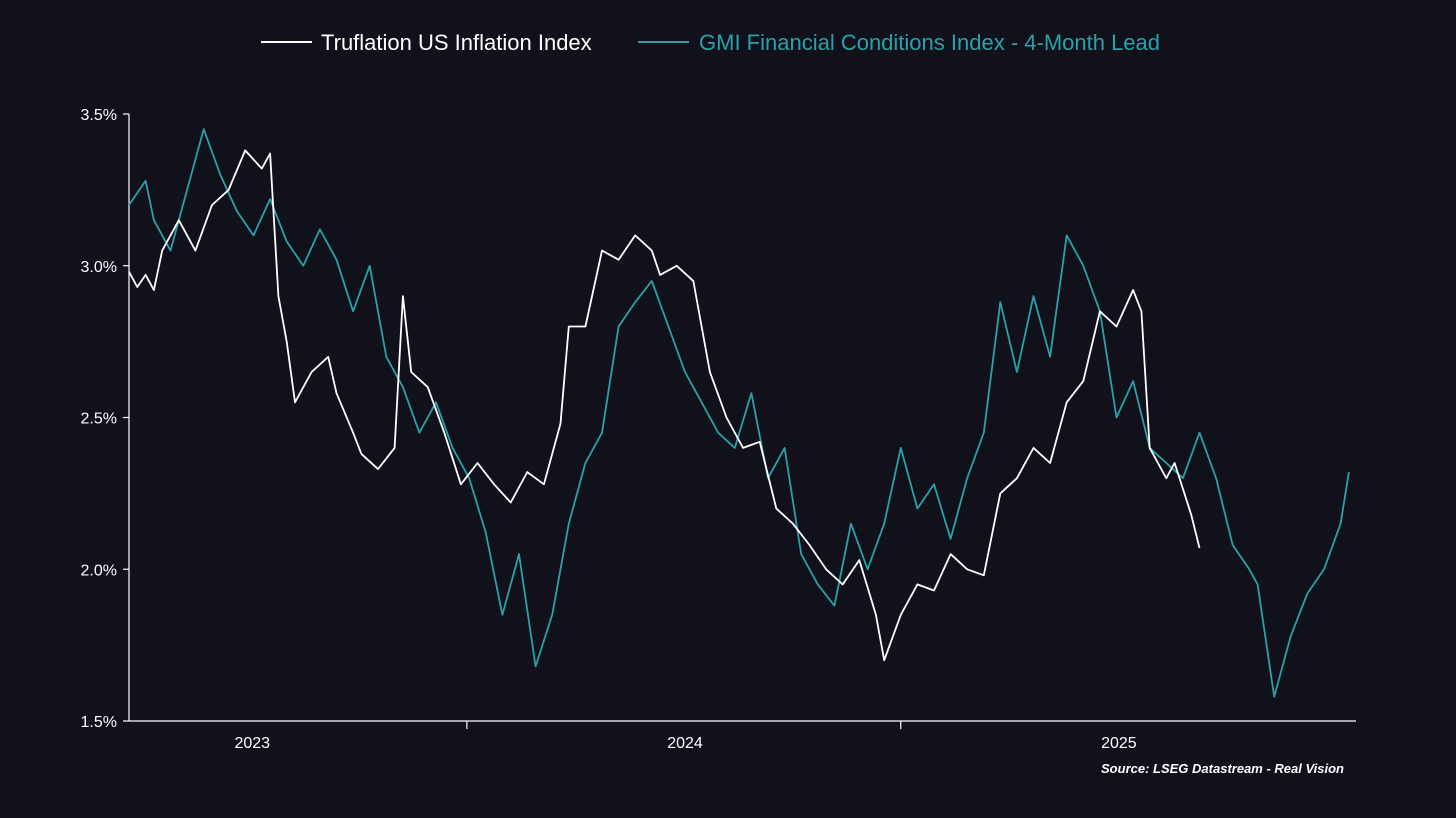  Describe the element at coordinates (1119, 743) in the screenshot. I see `x-tick-label: 2025` at that location.